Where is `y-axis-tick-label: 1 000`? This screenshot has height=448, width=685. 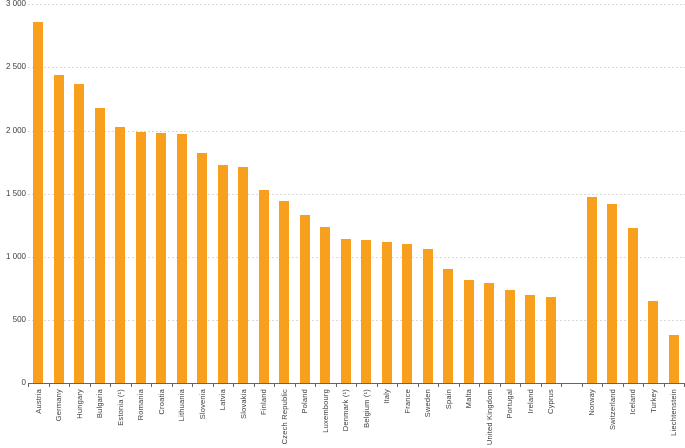
y-axis-tick-label: 1 000 is located at coordinates (15, 256).